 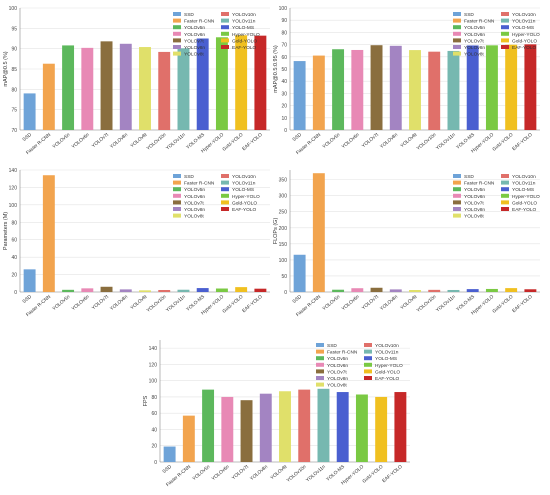 I want to click on y-tick-label: 70, so click(x=14, y=131).